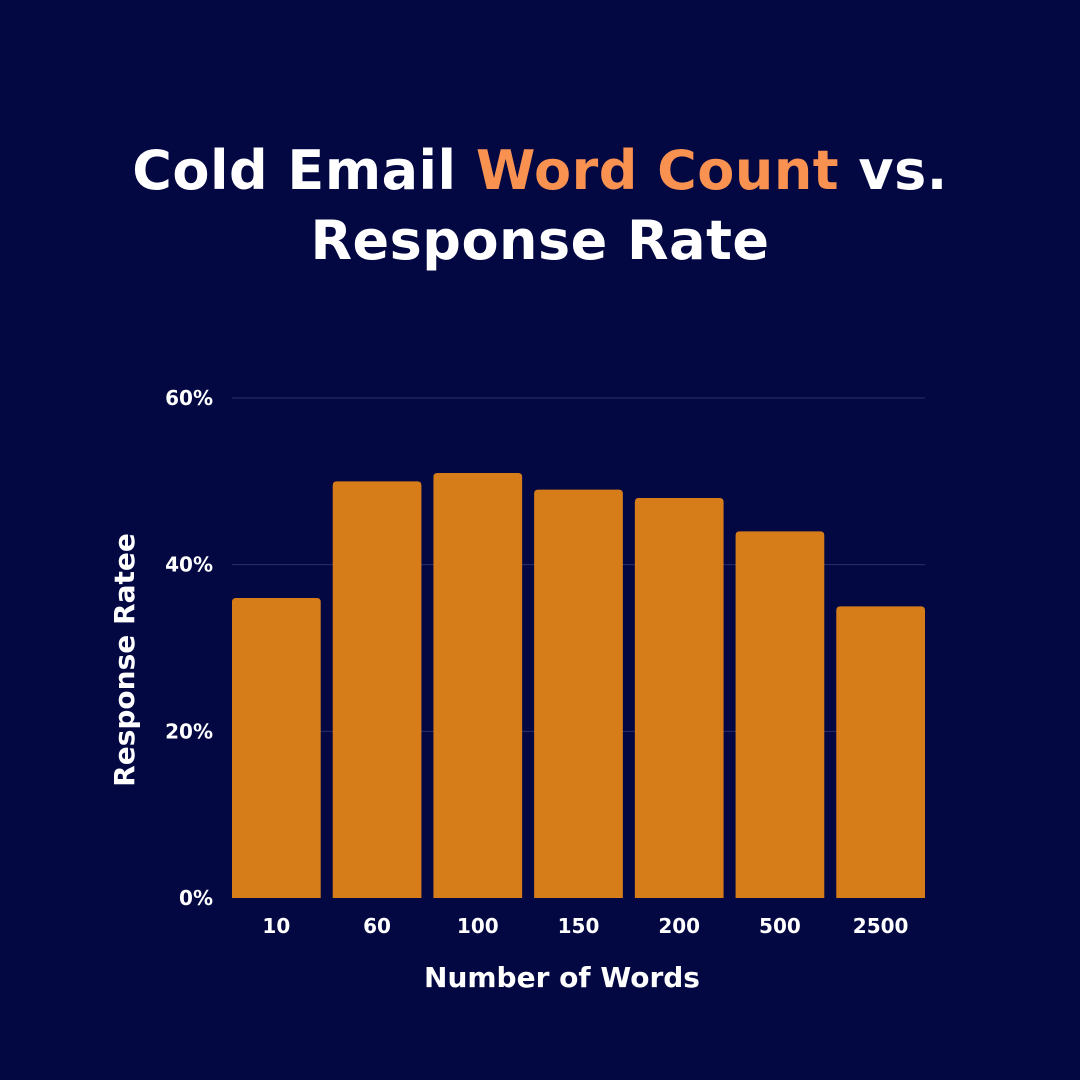 The width and height of the screenshot is (1080, 1080). Describe the element at coordinates (189, 398) in the screenshot. I see `y-tick-label: 60%` at that location.